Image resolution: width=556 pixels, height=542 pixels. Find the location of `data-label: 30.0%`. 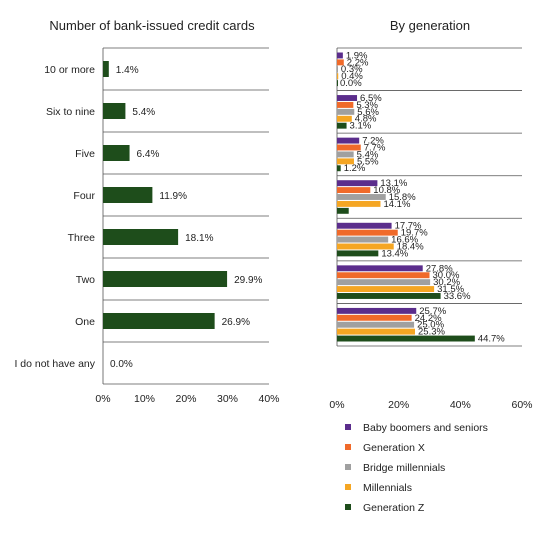

data-label: 30.0% is located at coordinates (446, 275).